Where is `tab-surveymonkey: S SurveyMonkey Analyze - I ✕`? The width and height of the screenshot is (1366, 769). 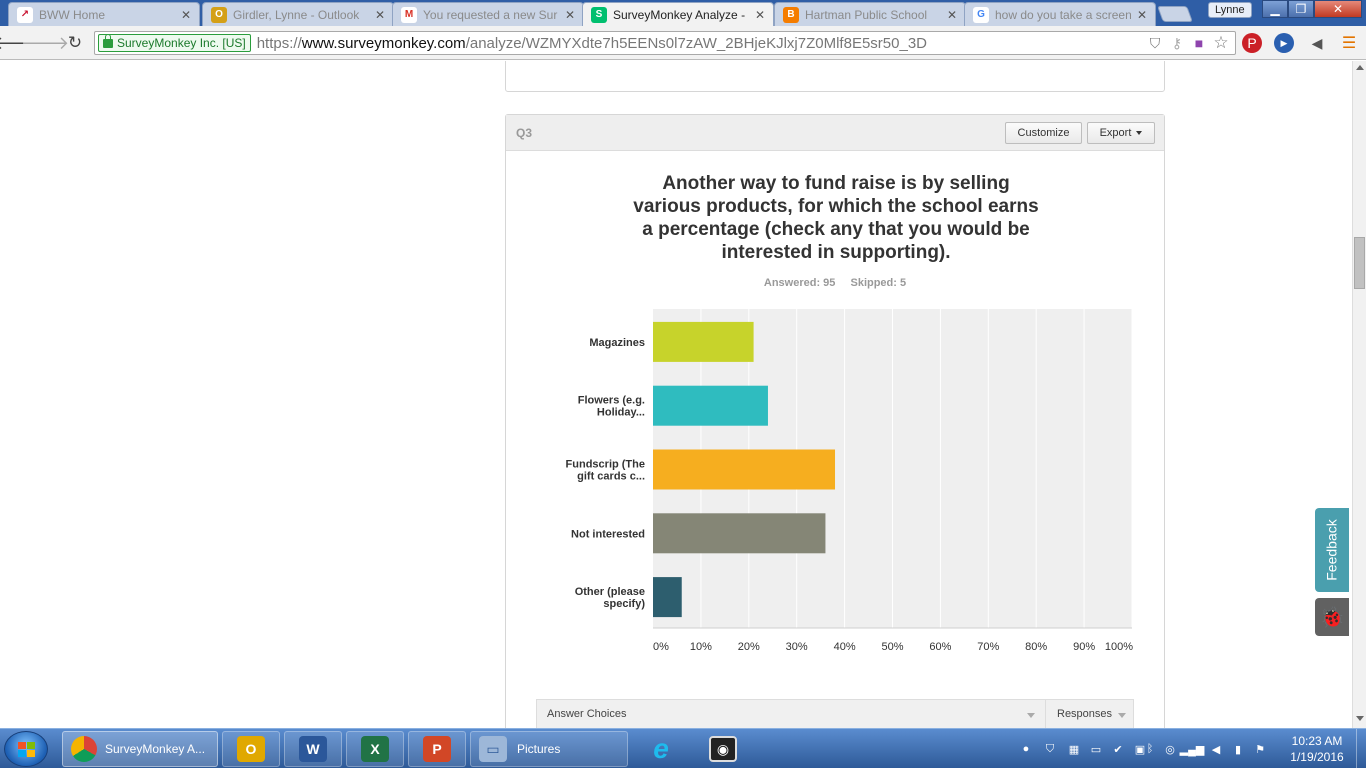 tab-surveymonkey: S SurveyMonkey Analyze - I ✕ is located at coordinates (678, 14).